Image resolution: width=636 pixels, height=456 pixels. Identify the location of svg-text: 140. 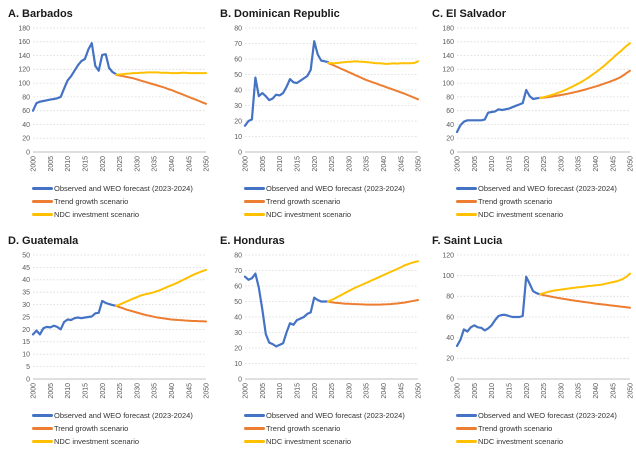
(448, 56).